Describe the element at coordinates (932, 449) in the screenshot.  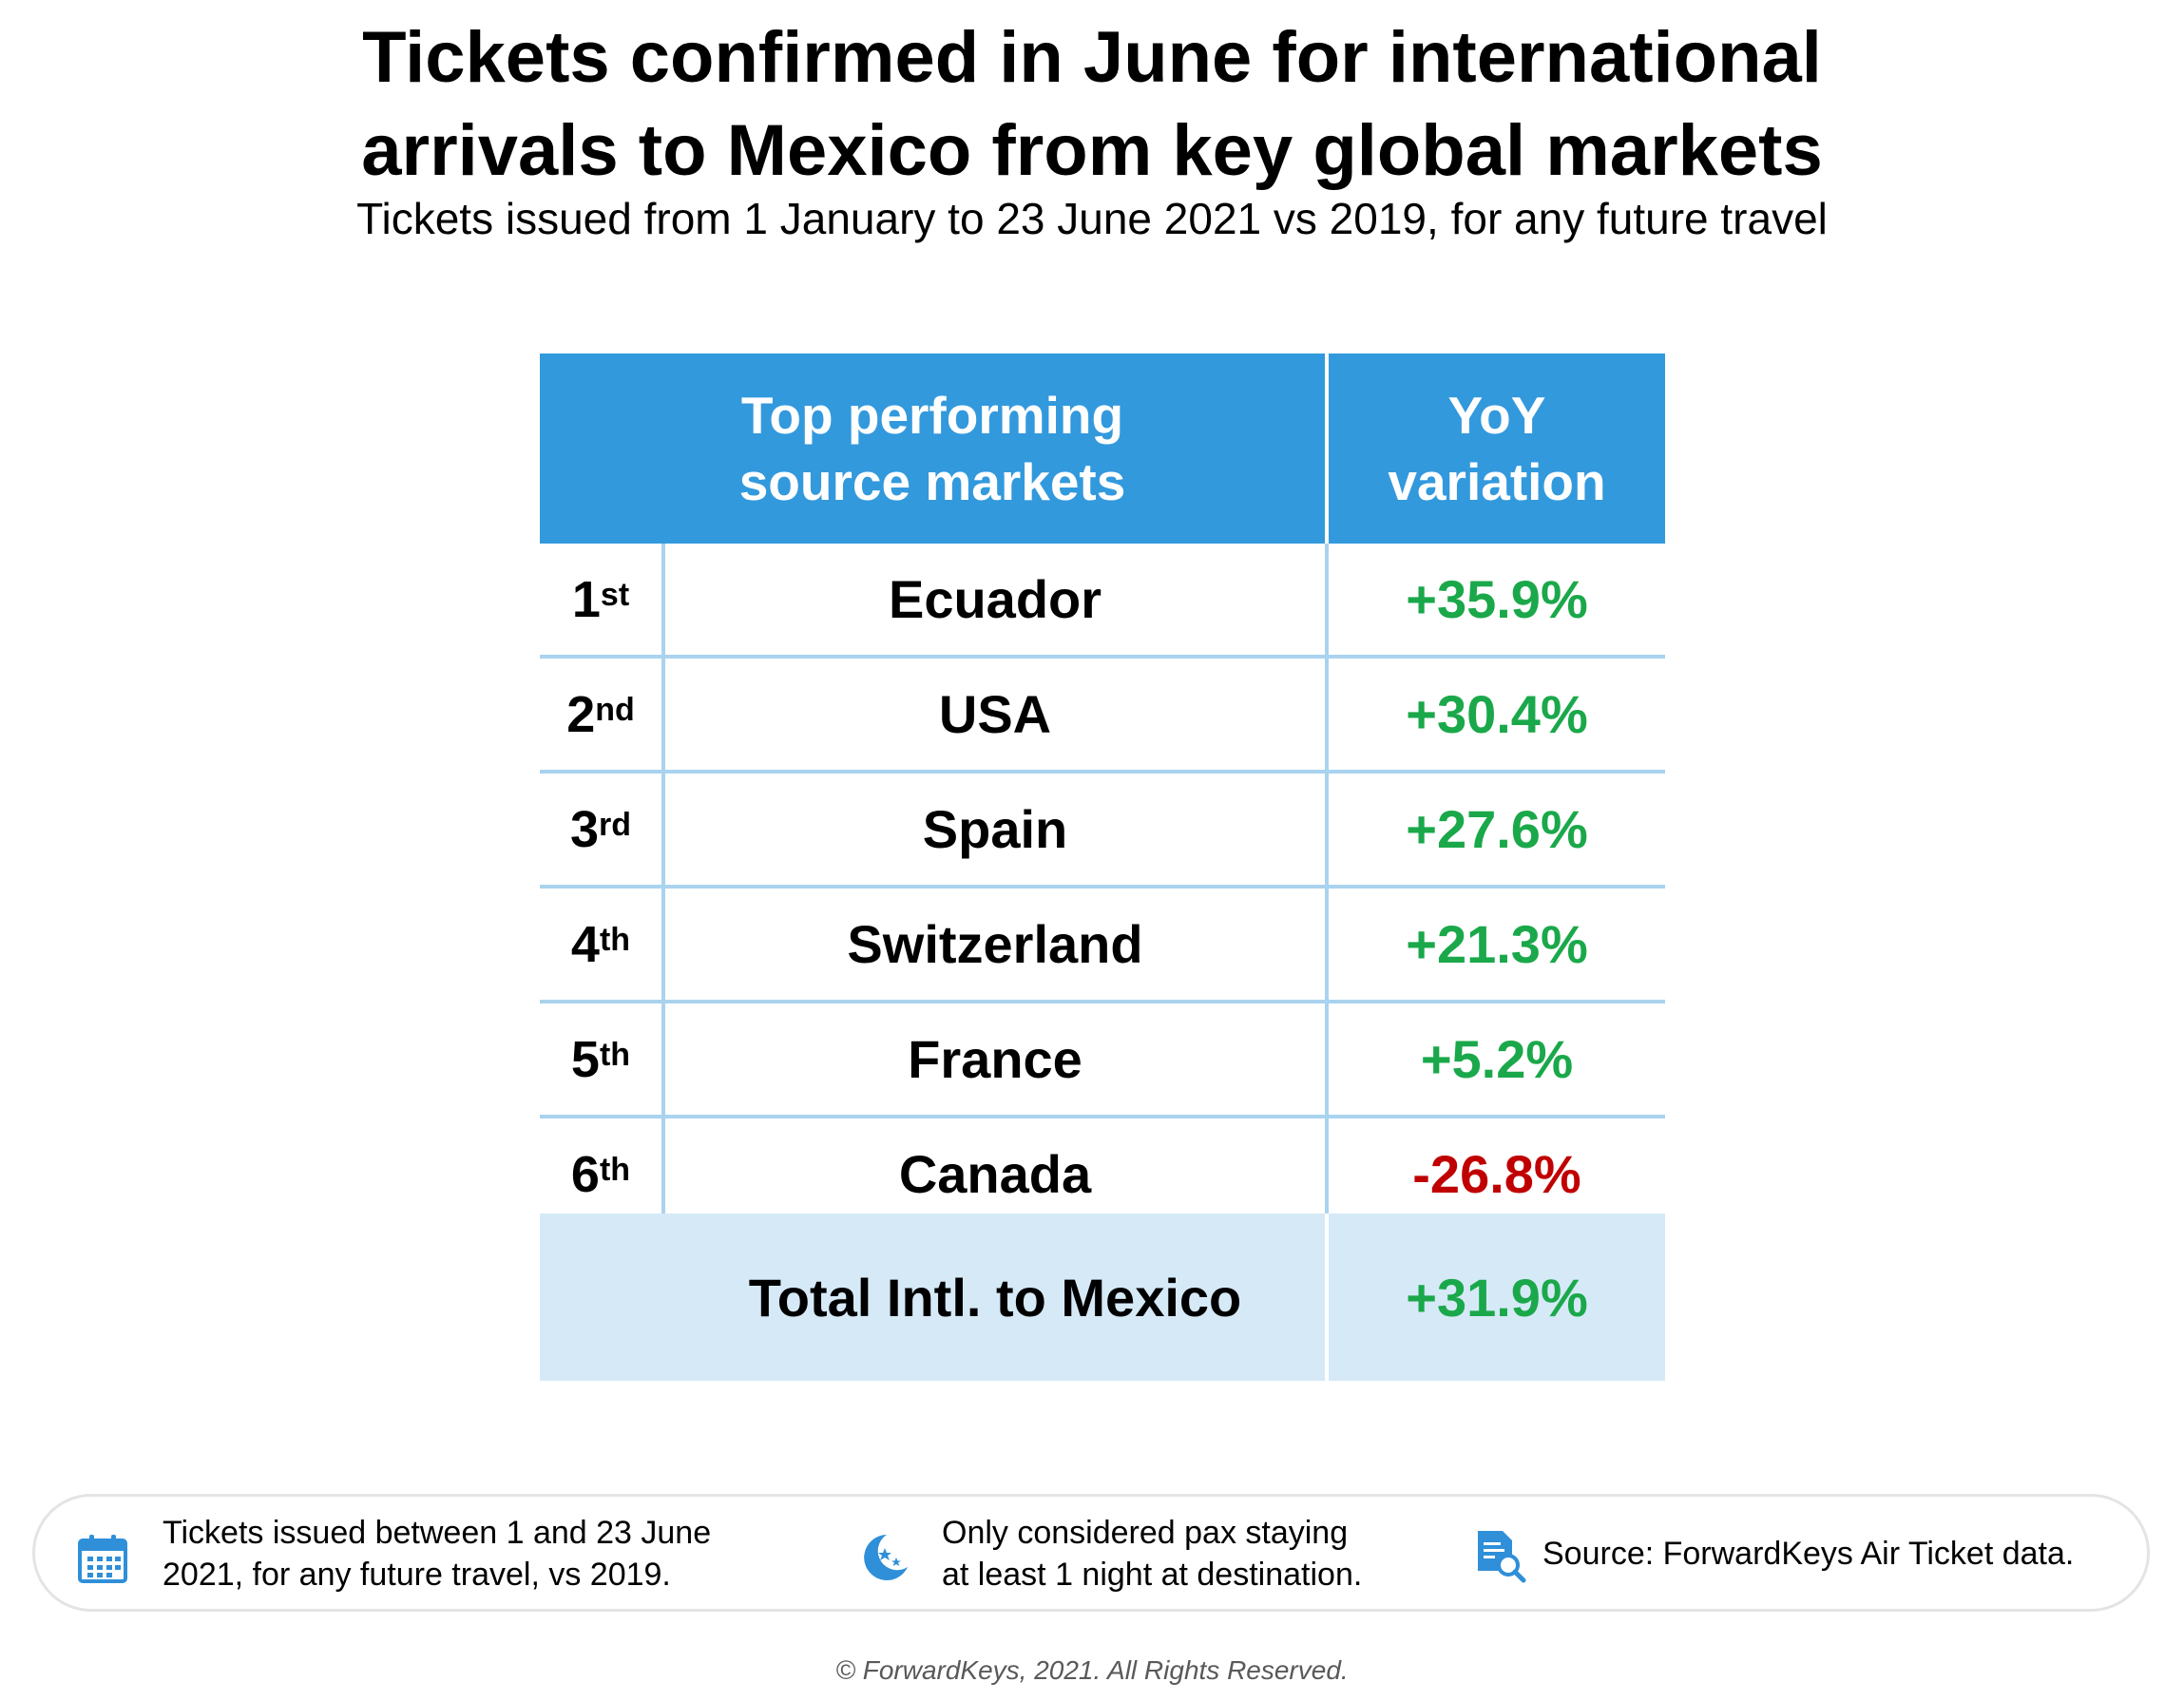
I see `header-markets: Top performing source markets` at that location.